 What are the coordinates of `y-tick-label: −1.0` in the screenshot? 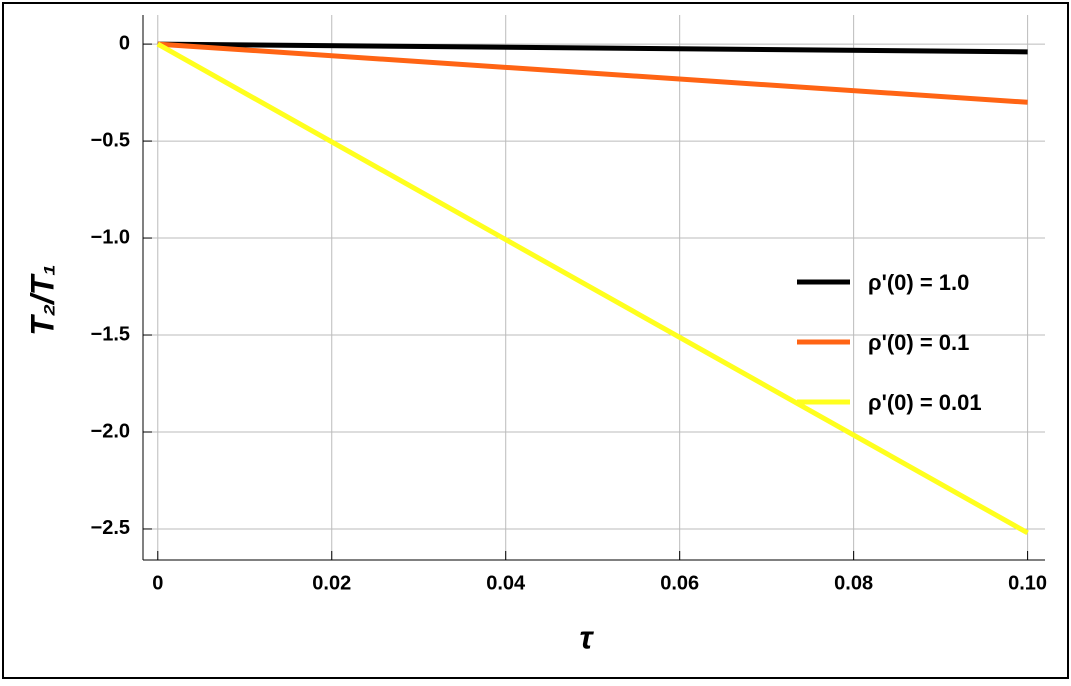 It's located at (110, 237).